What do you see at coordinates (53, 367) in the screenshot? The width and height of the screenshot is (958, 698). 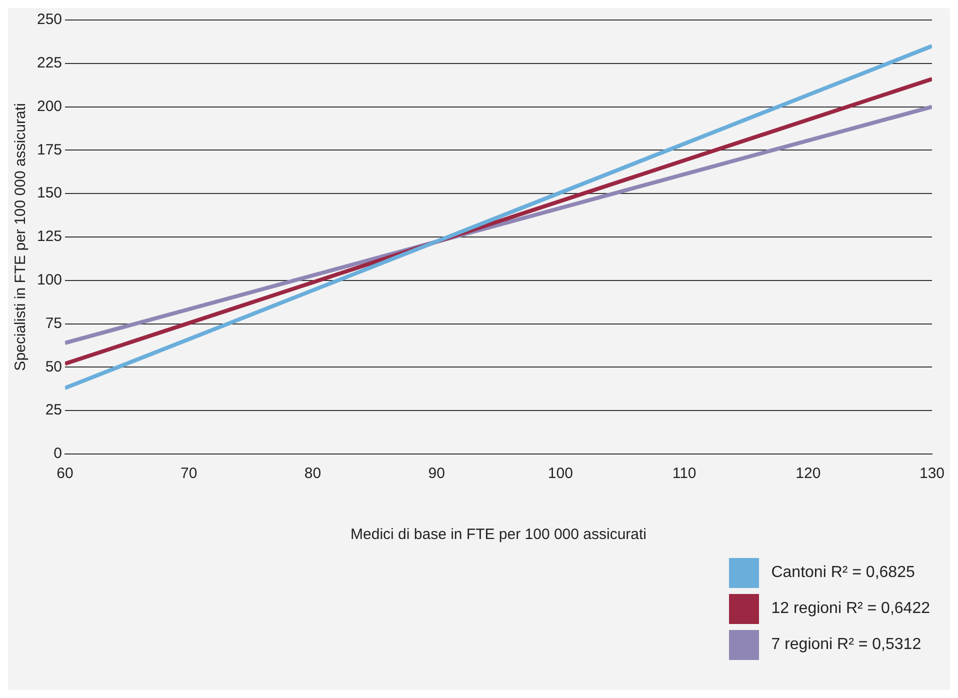 I see `y-tick-label: 50` at bounding box center [53, 367].